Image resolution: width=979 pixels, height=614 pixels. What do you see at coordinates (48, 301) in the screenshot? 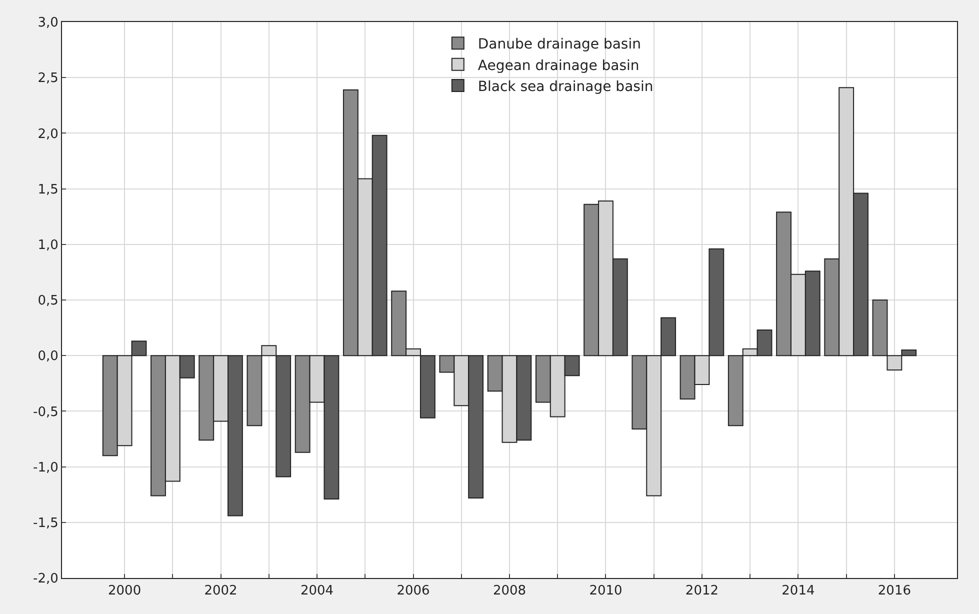
I see `y-tick-label: 0,5` at bounding box center [48, 301].